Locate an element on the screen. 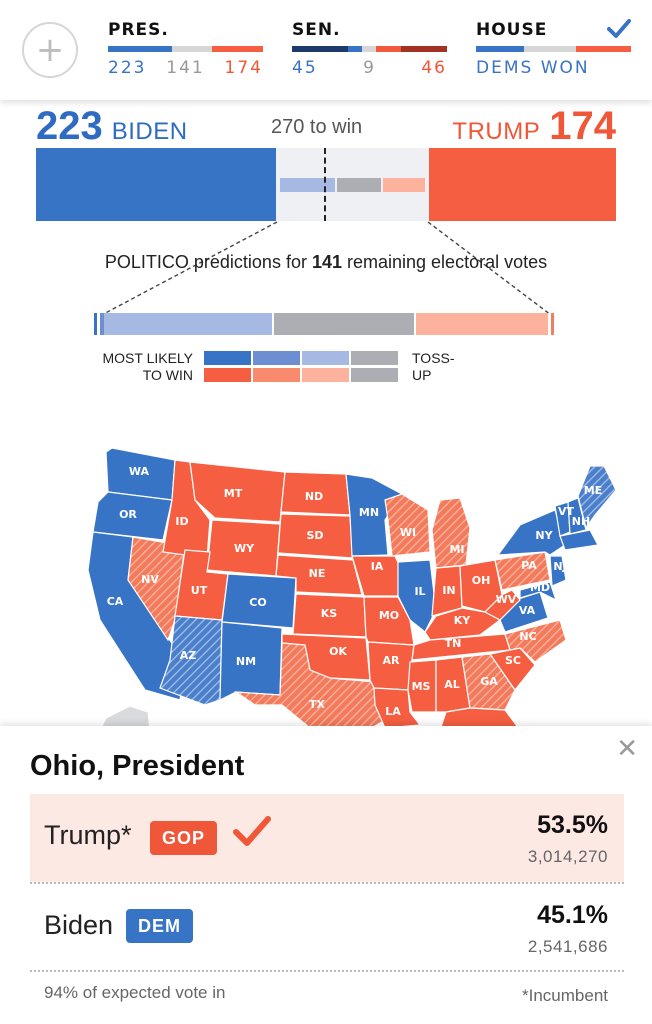 This screenshot has height=1024, width=652. state-mi is located at coordinates (451, 533).